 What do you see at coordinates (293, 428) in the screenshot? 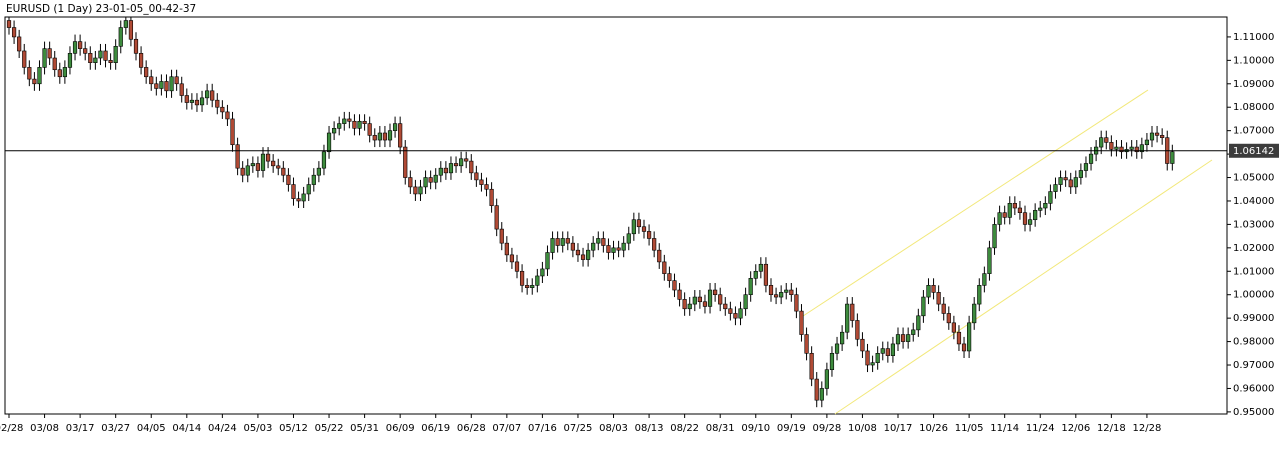
I see `x-tick-label: 05/12` at bounding box center [293, 428].